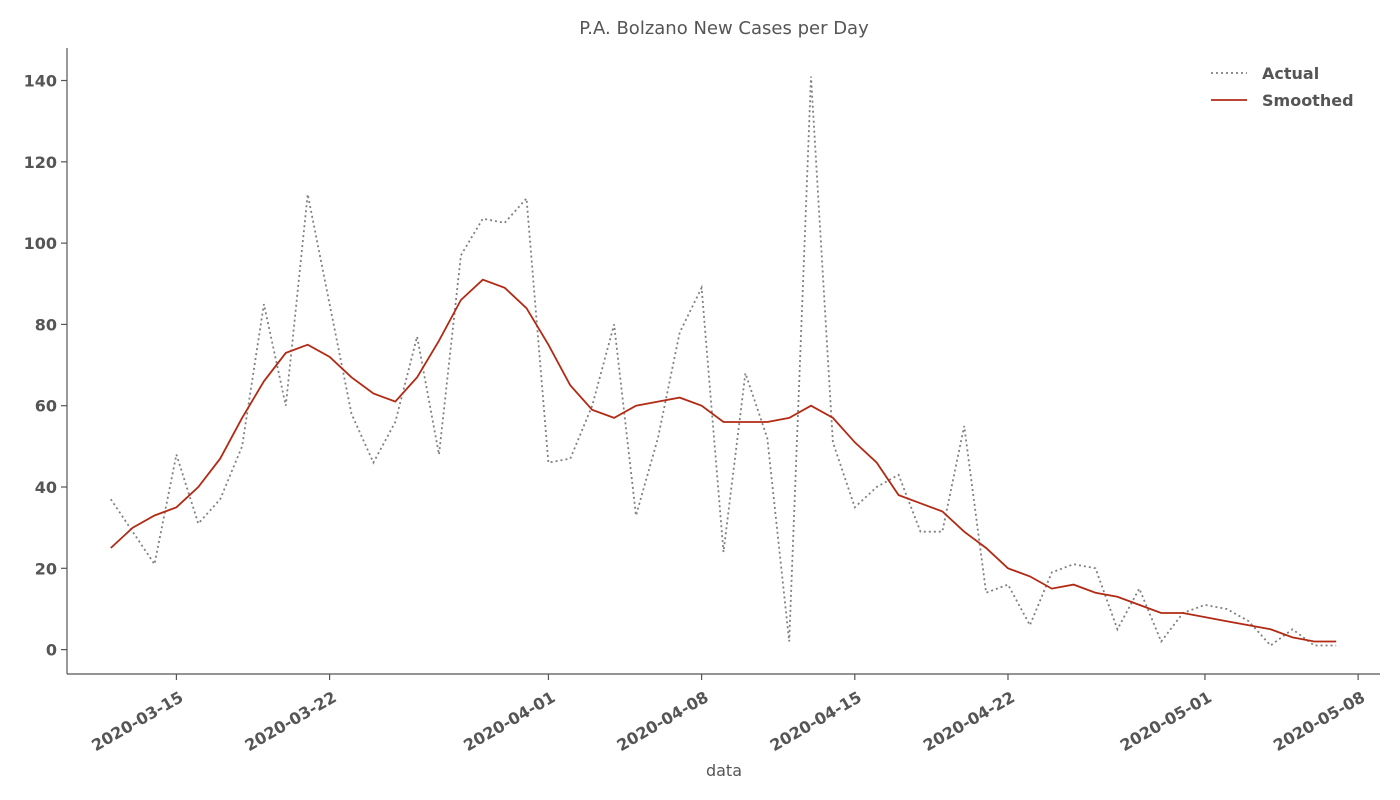 Image resolution: width=1400 pixels, height=800 pixels. What do you see at coordinates (816, 721) in the screenshot?
I see `x-tick-label: 2020-04-15` at bounding box center [816, 721].